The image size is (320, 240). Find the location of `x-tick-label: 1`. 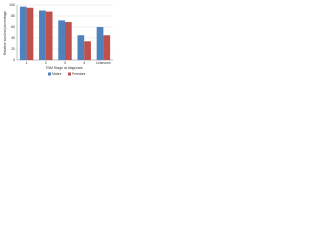

x-tick-label: 1 is located at coordinates (27, 63).